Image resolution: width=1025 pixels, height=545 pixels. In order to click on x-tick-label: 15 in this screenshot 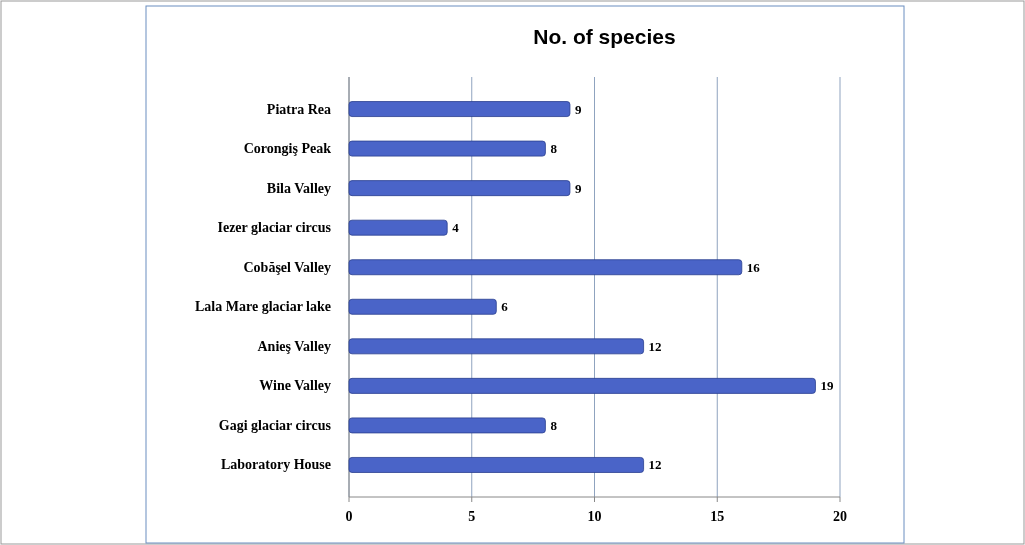, I will do `click(717, 516)`.